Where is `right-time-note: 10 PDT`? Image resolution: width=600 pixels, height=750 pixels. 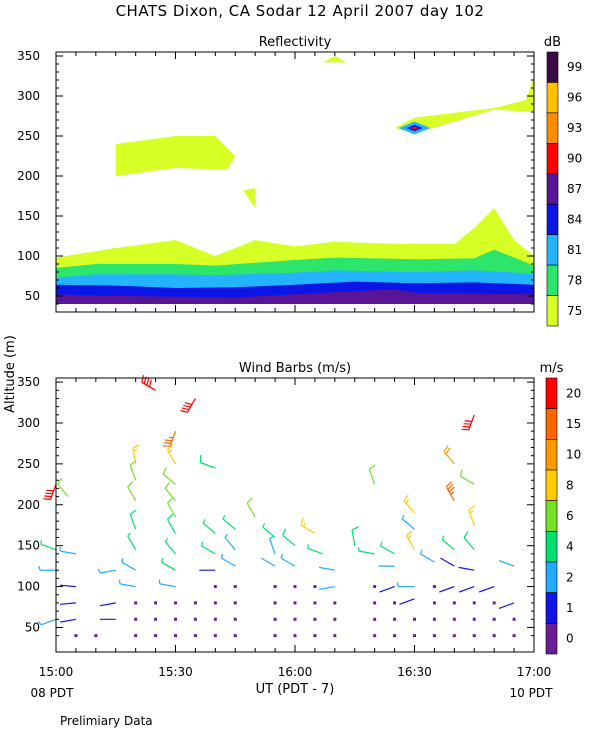 right-time-note: 10 PDT is located at coordinates (532, 693).